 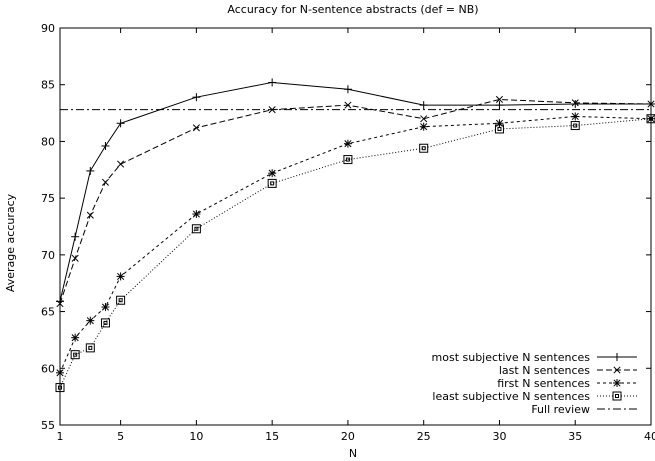 I want to click on x-tick-label: 25, so click(x=424, y=436).